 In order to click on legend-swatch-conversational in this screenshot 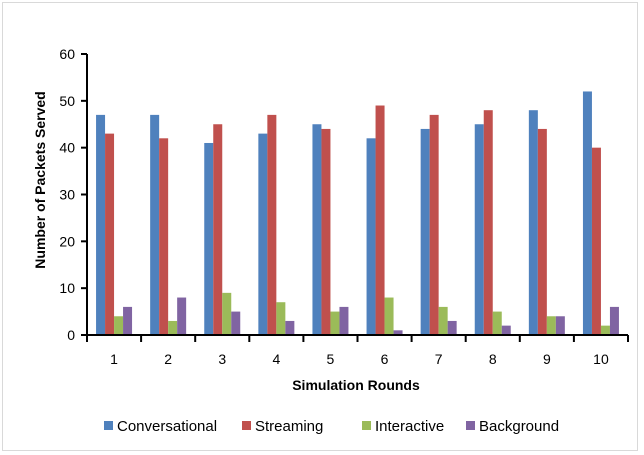, I will do `click(108, 425)`.